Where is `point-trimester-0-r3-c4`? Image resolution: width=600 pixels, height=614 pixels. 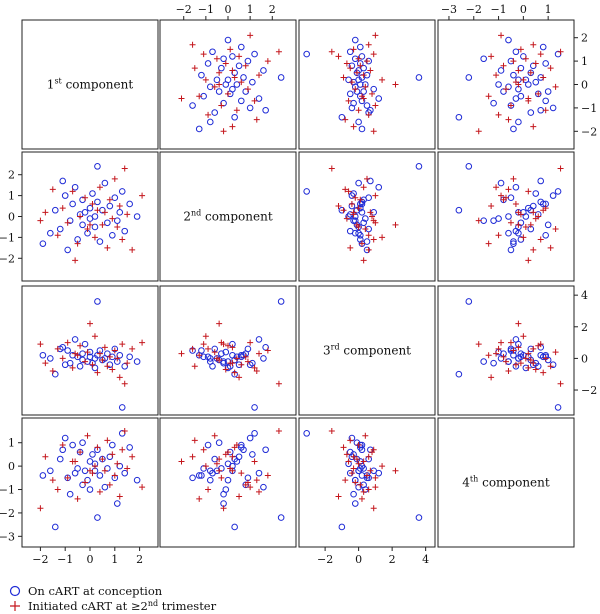 point-trimester-0-r3-c4 is located at coordinates (533, 363).